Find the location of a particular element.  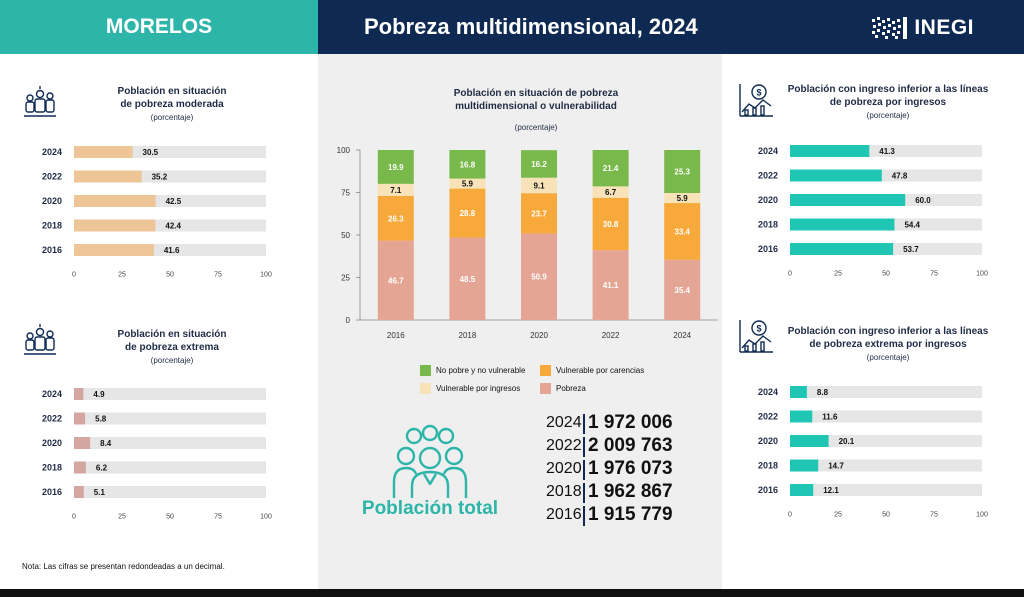

legend-item: Vulnerable por carencias is located at coordinates (592, 370).